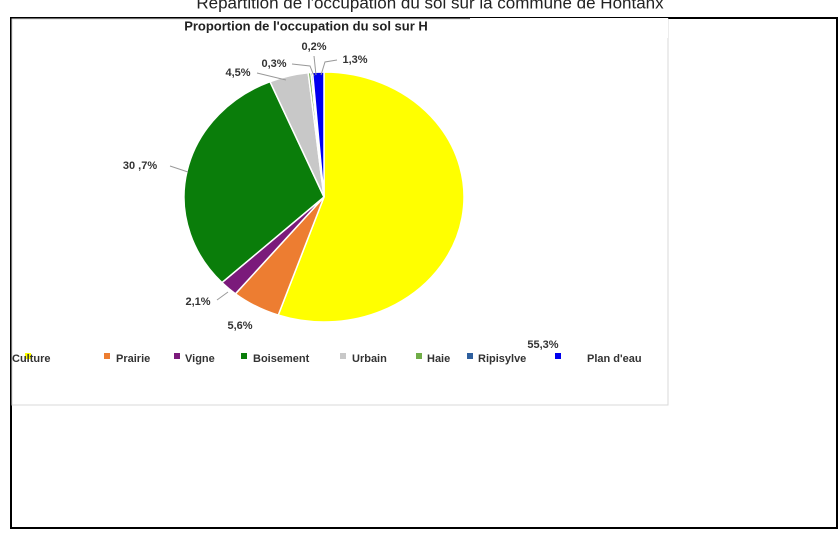  What do you see at coordinates (197, 302) in the screenshot?
I see `data-label: 2,1%` at bounding box center [197, 302].